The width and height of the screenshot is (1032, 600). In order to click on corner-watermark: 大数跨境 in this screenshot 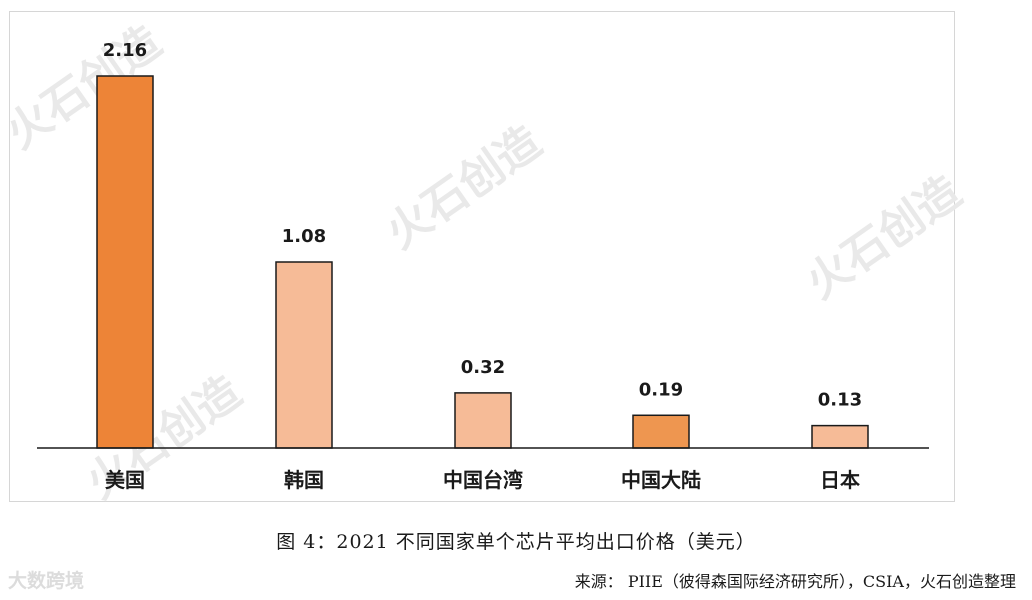, I will do `click(46, 581)`.